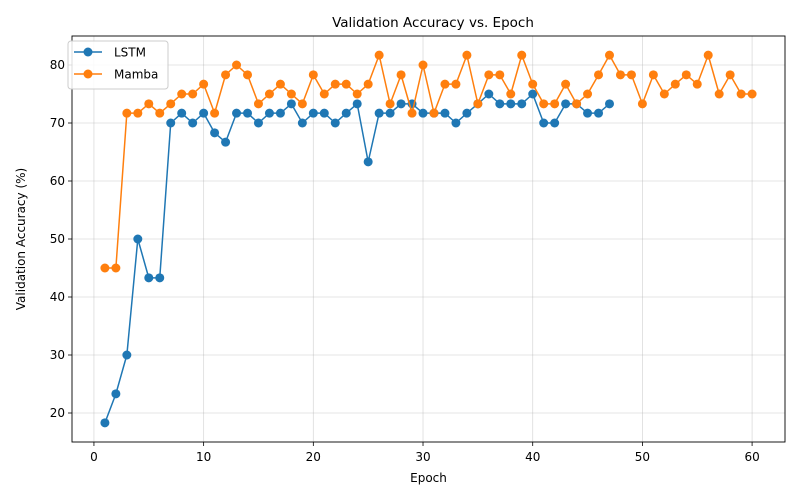 This screenshot has height=500, width=800. Describe the element at coordinates (422, 457) in the screenshot. I see `x-tick-label: 30` at that location.